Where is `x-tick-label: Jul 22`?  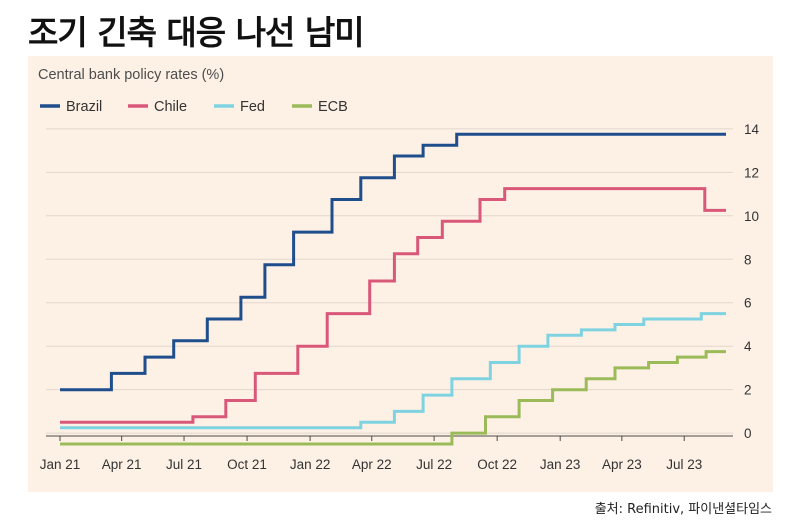
x-tick-label: Jul 22 is located at coordinates (434, 464).